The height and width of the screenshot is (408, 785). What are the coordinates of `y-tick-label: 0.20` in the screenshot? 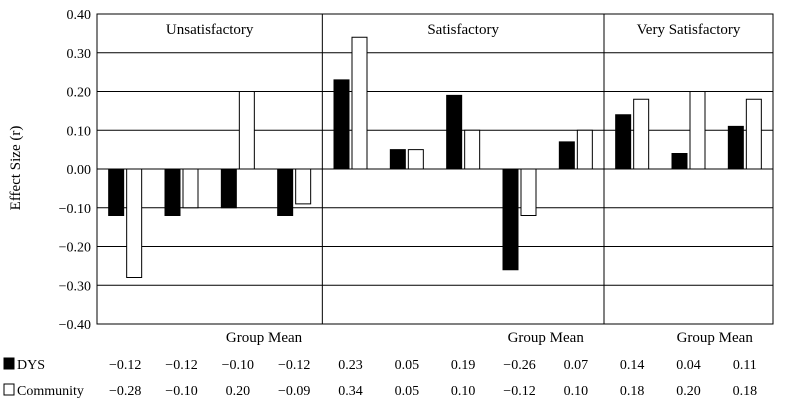 It's located at (79, 93).